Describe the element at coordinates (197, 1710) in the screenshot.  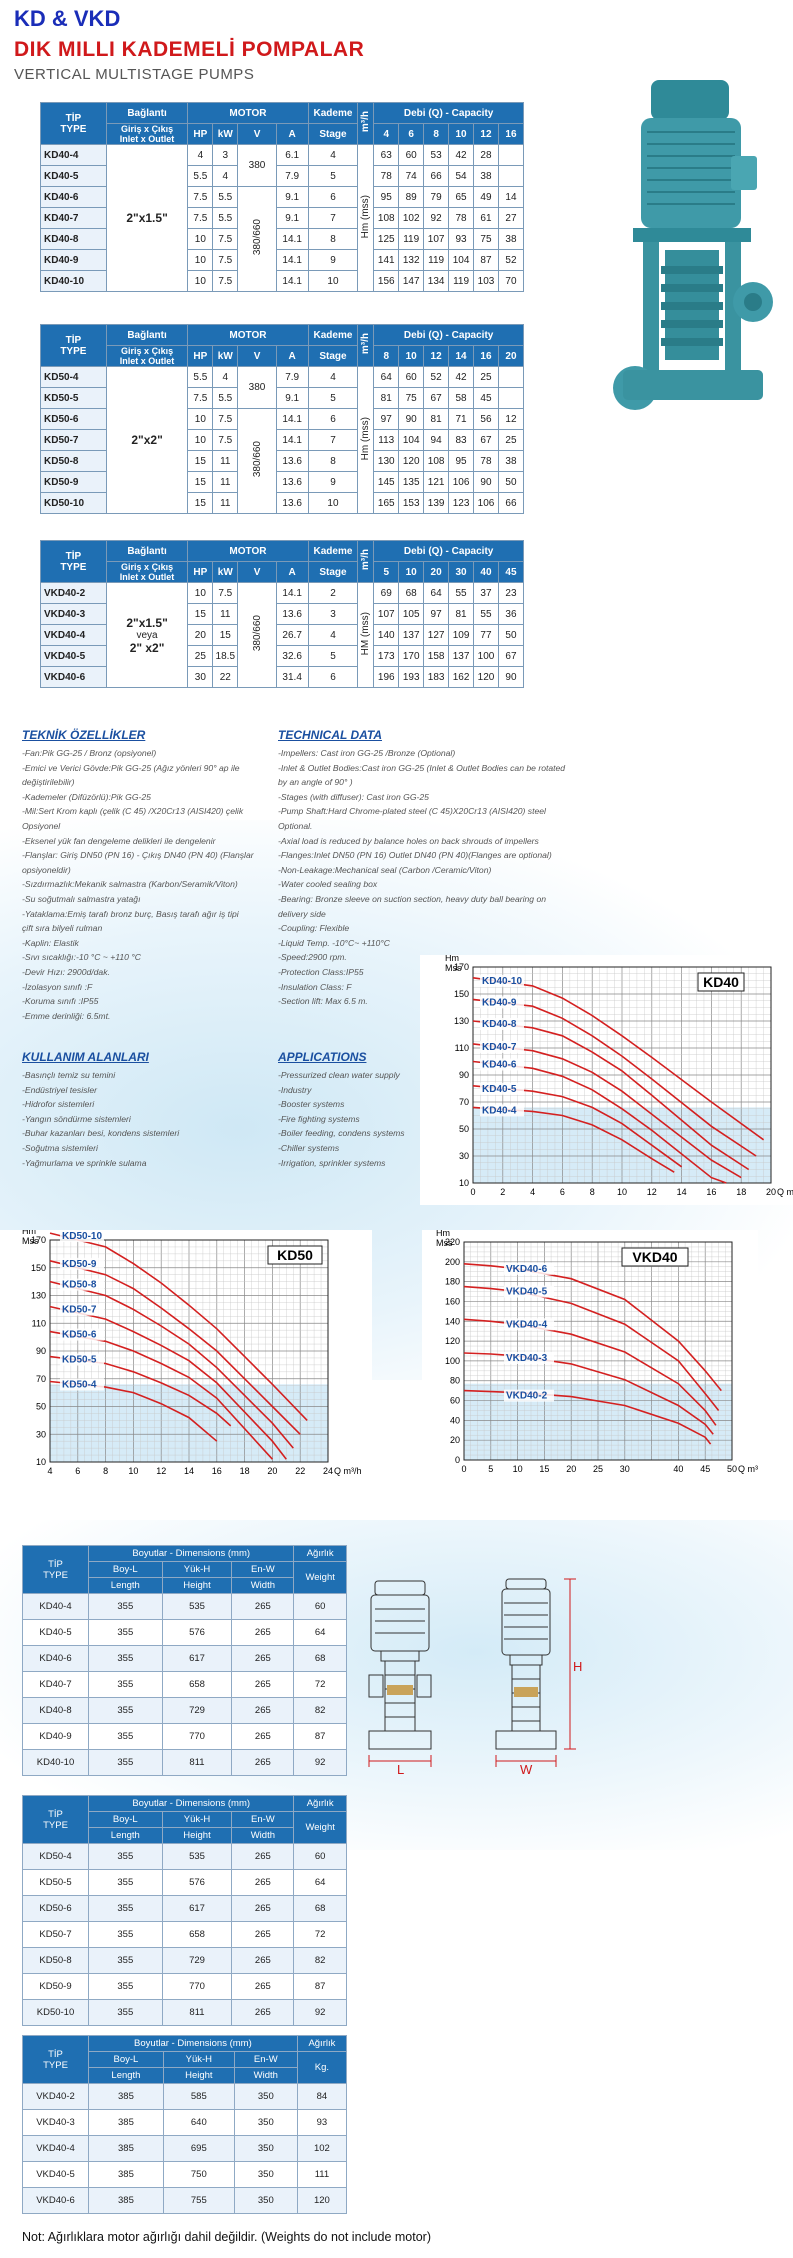
I see `dim-cell: 729` at that location.